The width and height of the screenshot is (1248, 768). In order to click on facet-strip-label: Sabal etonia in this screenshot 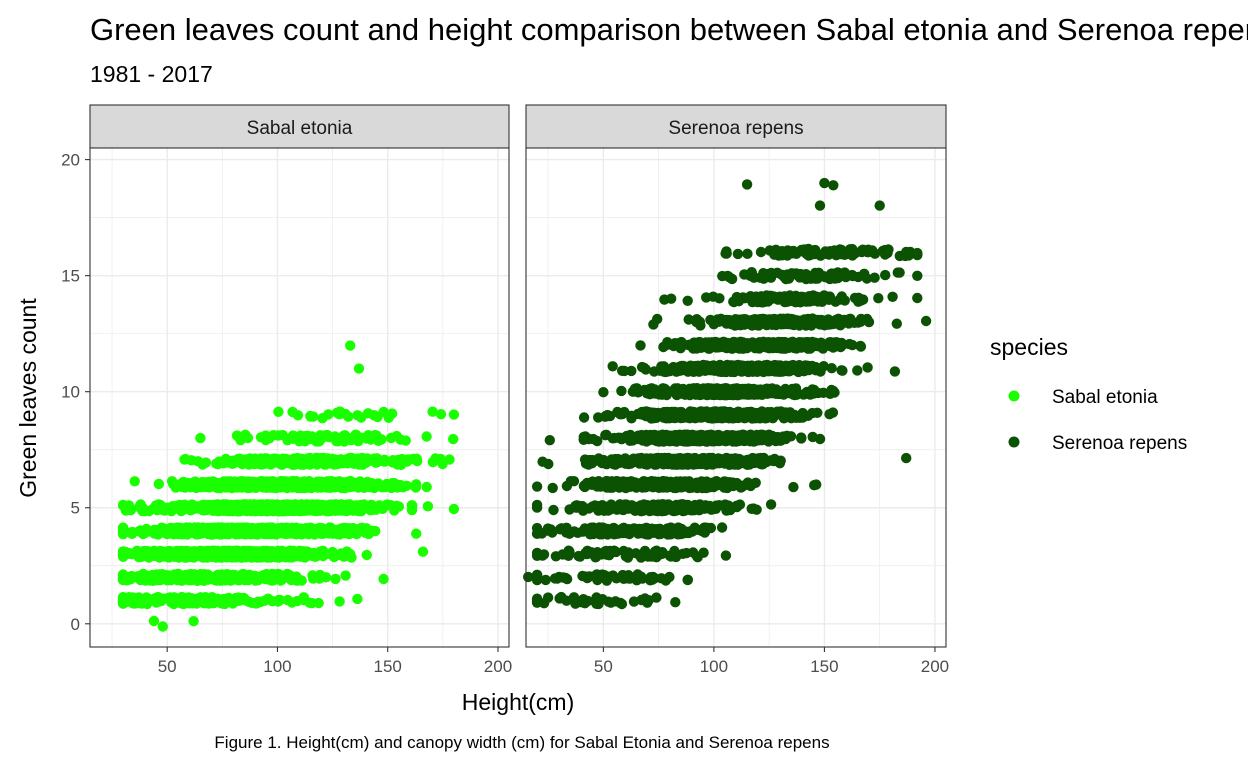, I will do `click(300, 128)`.